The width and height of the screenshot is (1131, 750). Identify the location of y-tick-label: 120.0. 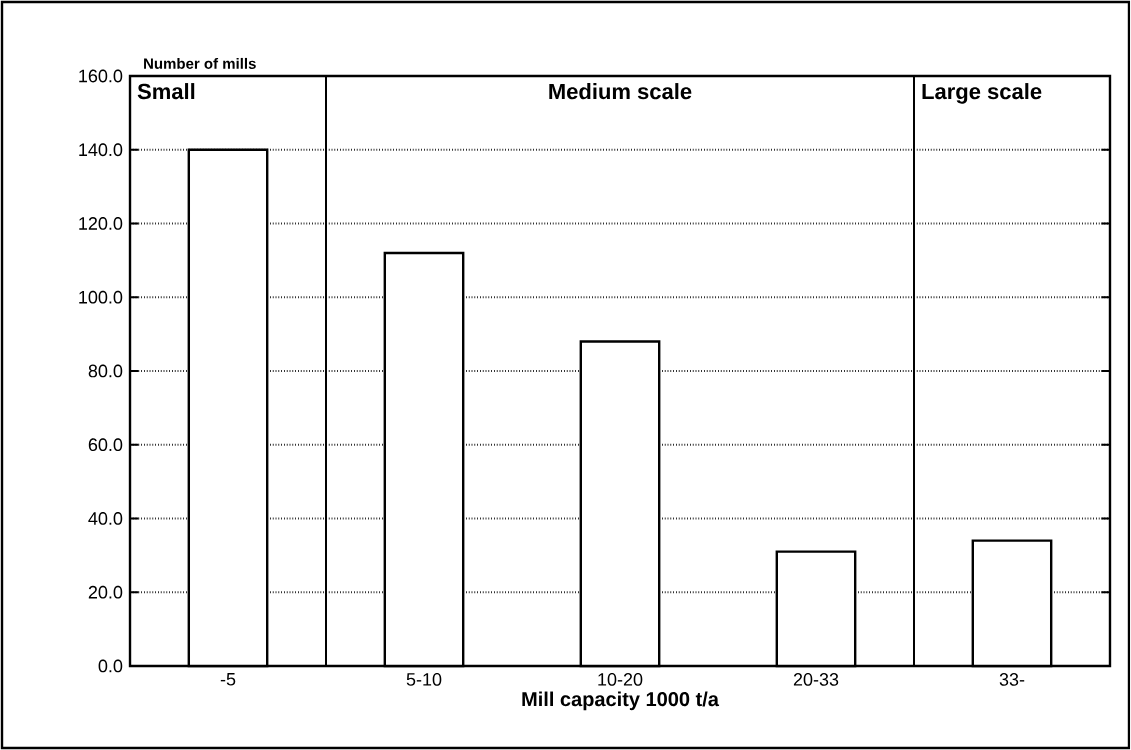
(101, 223).